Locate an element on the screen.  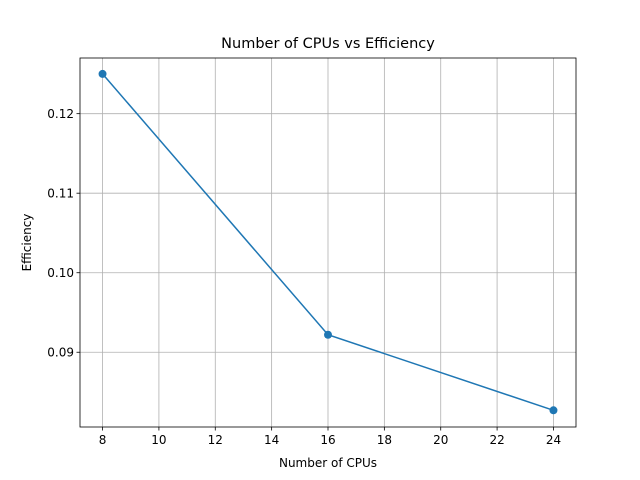
x-tick-label: 16 is located at coordinates (327, 440).